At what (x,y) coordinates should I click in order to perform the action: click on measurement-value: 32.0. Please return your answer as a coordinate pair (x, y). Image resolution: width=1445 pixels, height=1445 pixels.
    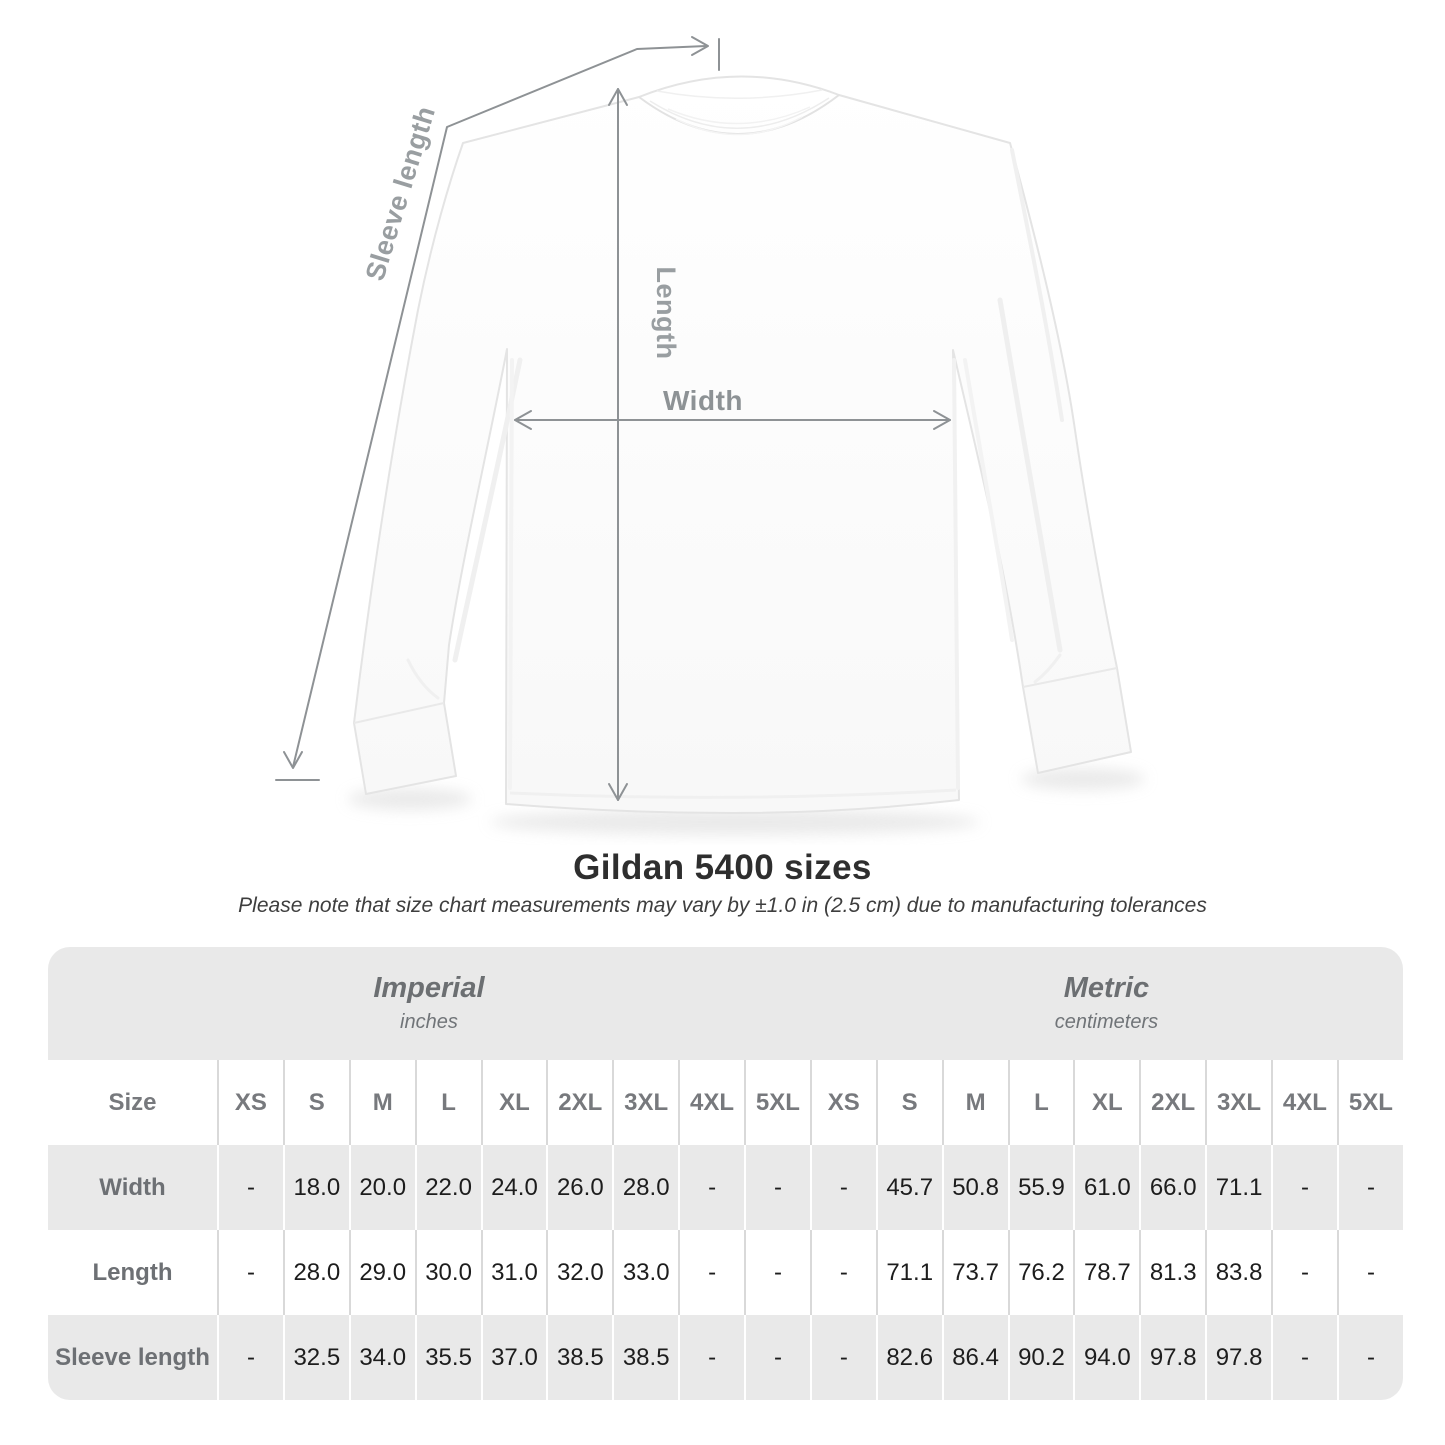
    Looking at the image, I should click on (579, 1272).